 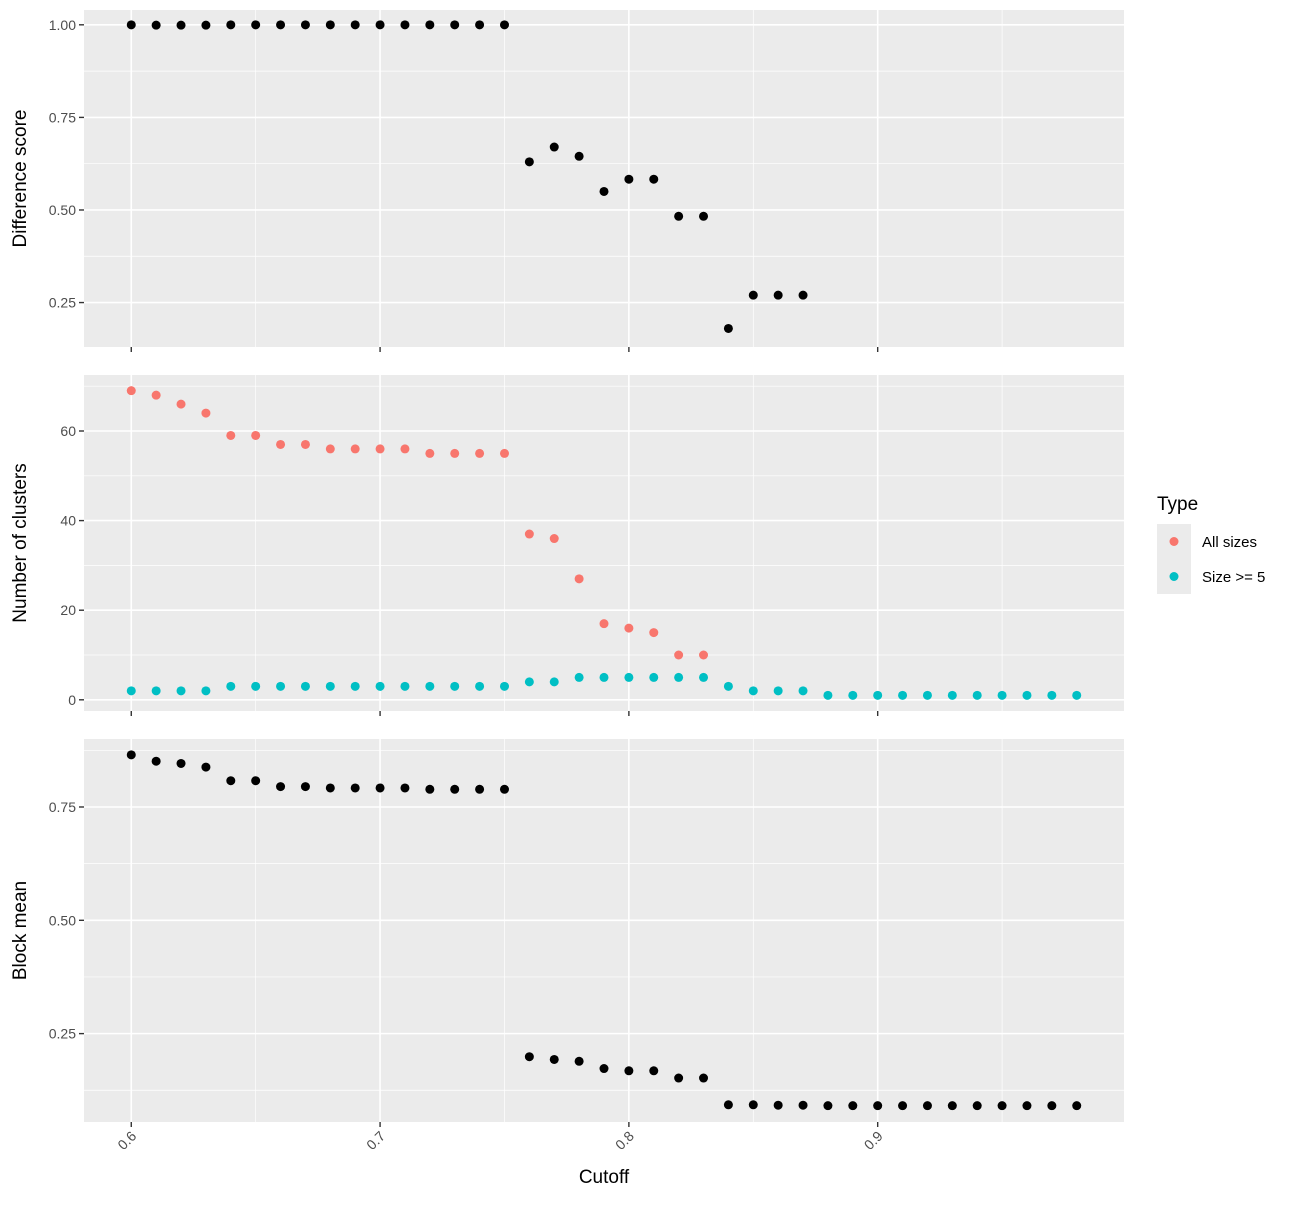 What do you see at coordinates (72, 700) in the screenshot?
I see `y-tick-label: 0` at bounding box center [72, 700].